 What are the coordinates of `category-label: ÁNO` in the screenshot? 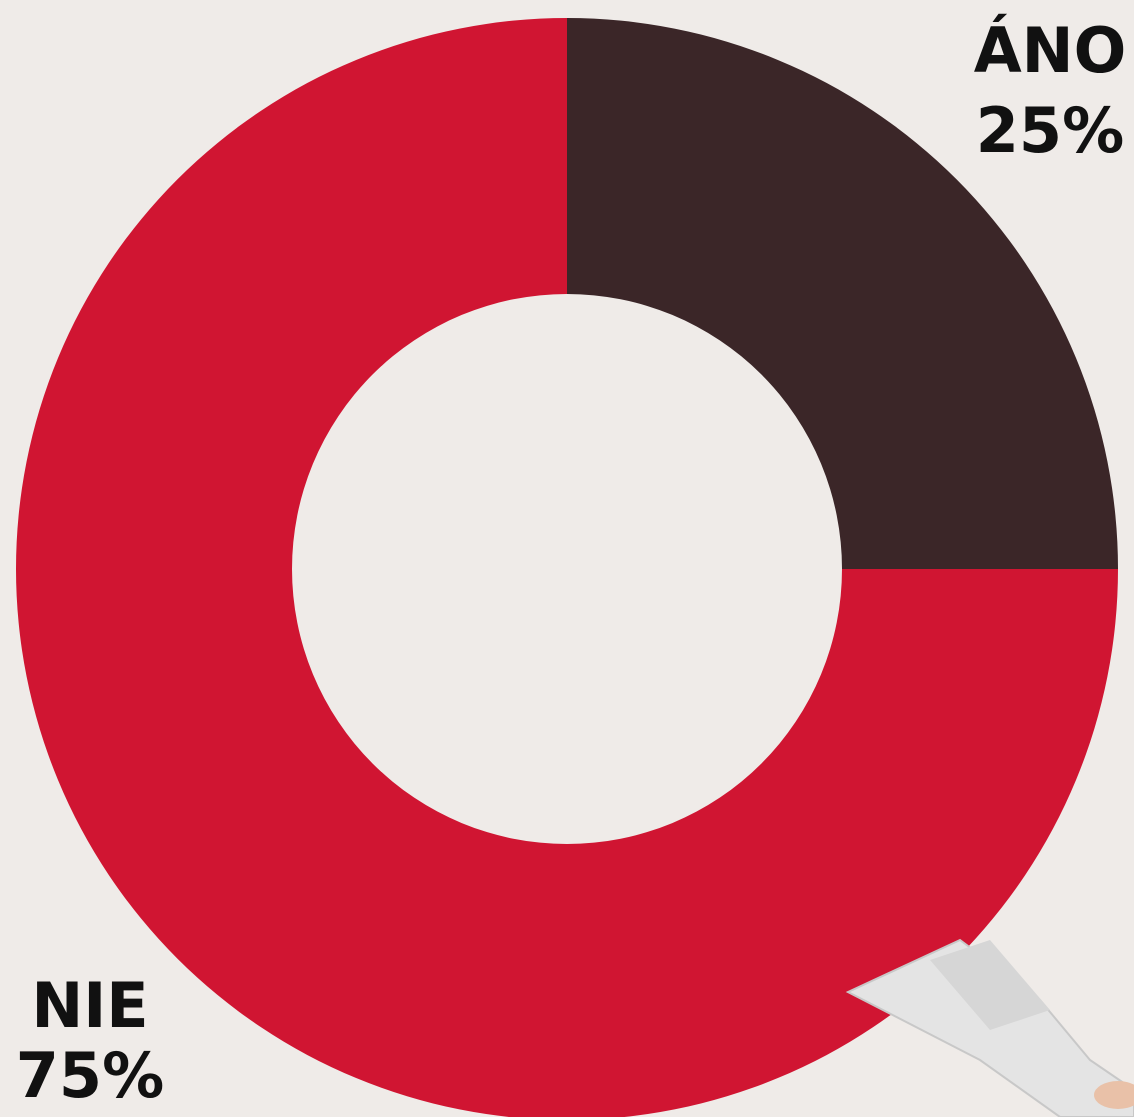 It's located at (1050, 50).